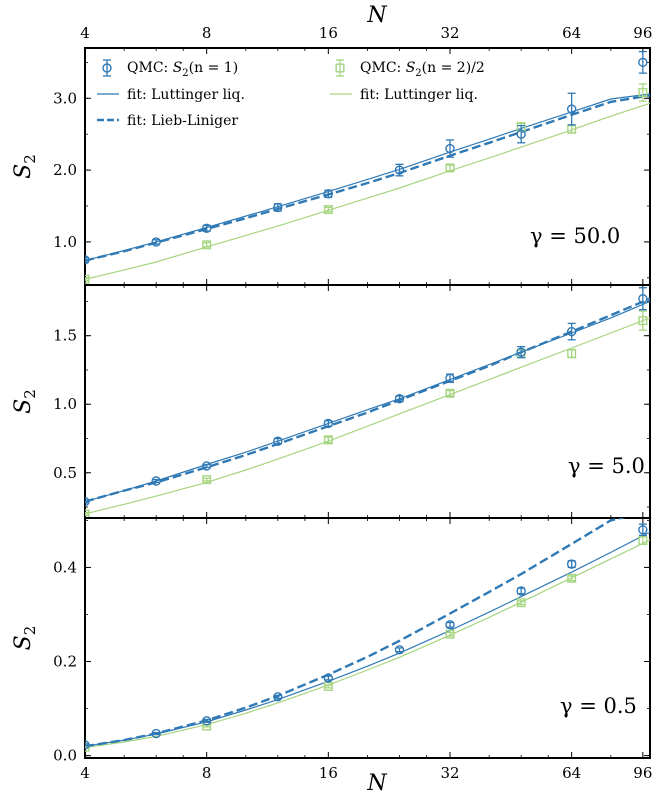  What do you see at coordinates (598, 706) in the screenshot?
I see `gamma-label: γ = 0.5` at bounding box center [598, 706].